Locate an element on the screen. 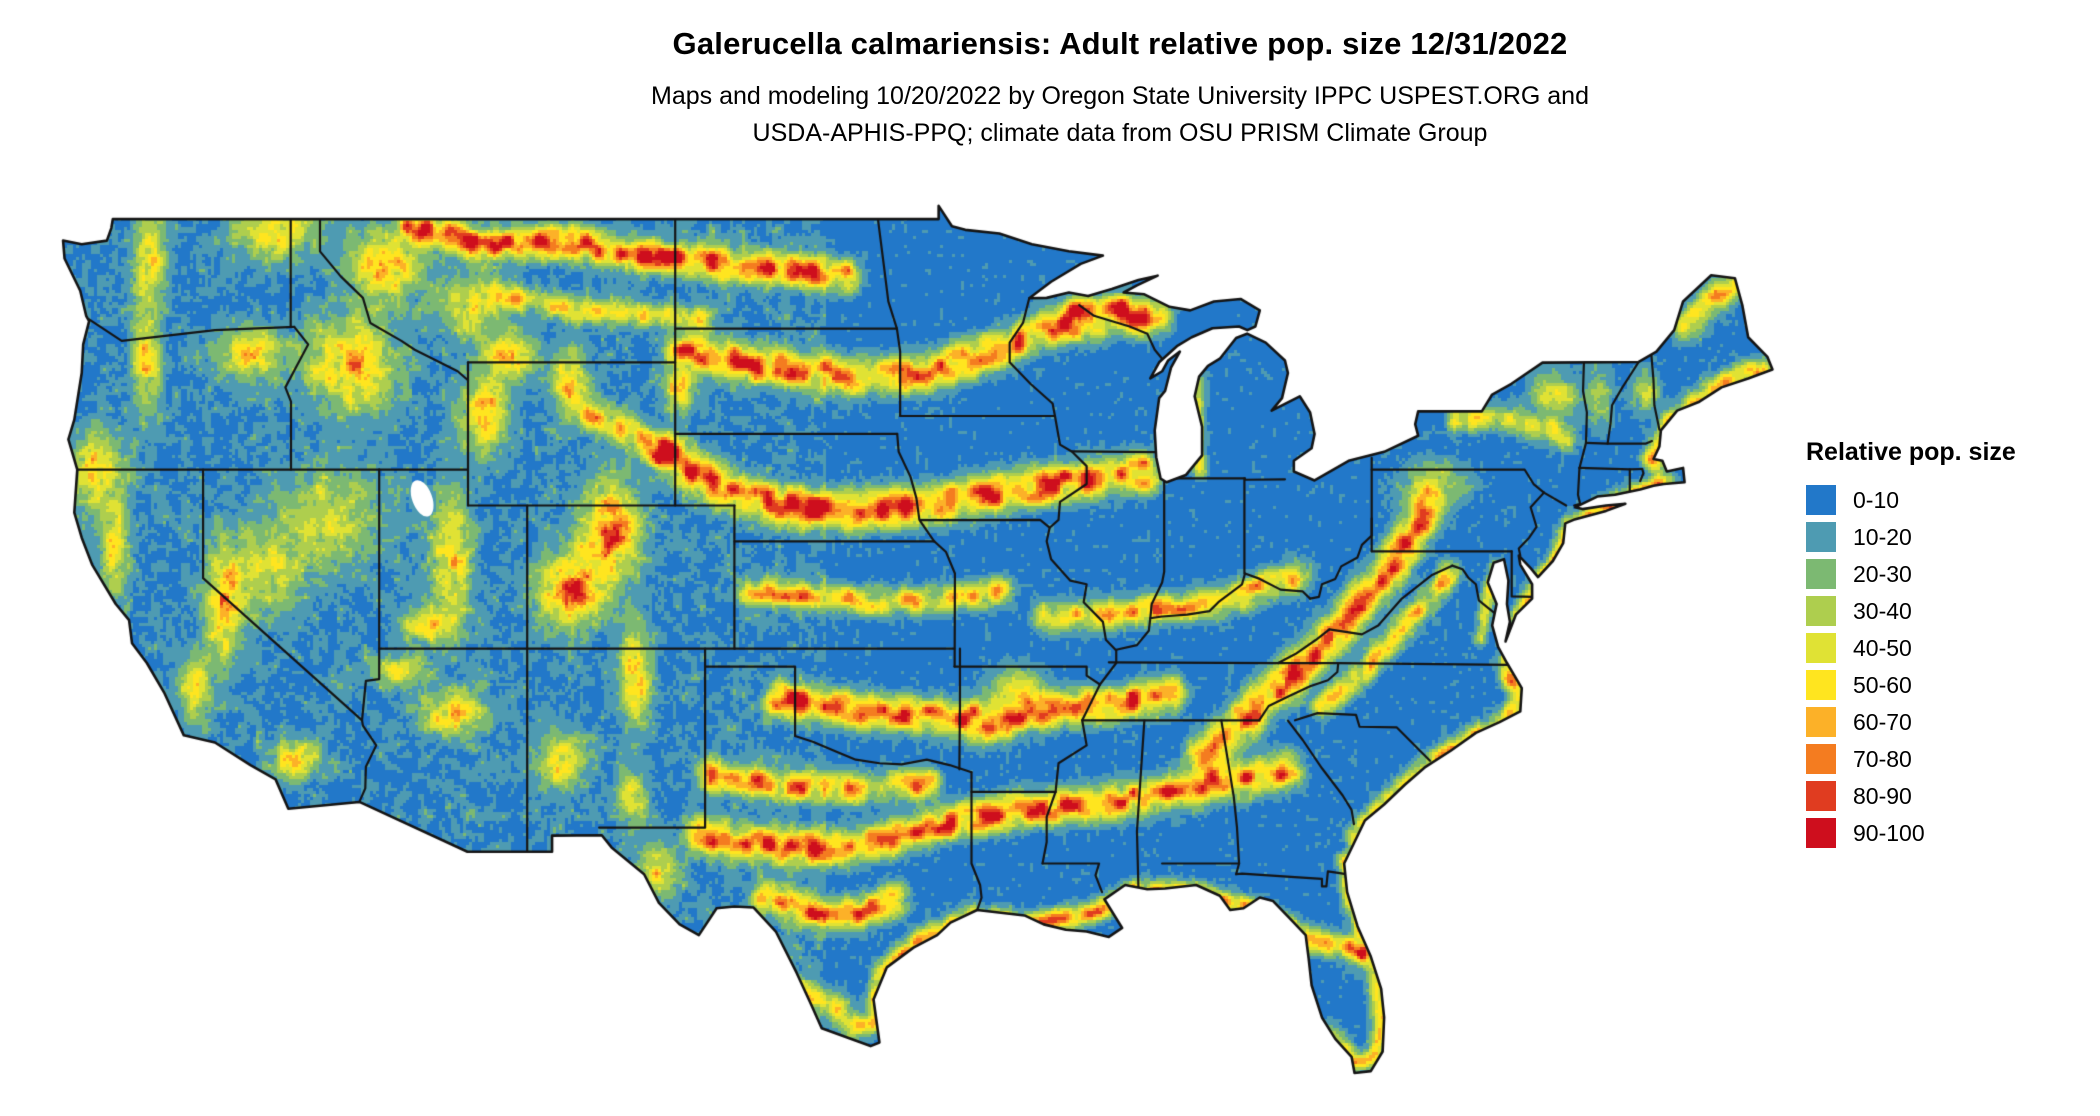  legend-label: 60-70 is located at coordinates (1882, 721).